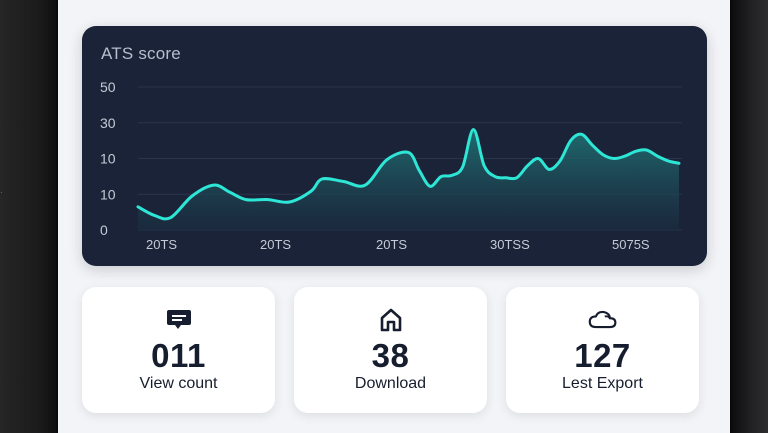  Describe the element at coordinates (602, 383) in the screenshot. I see `stat-label: Lest Export` at that location.